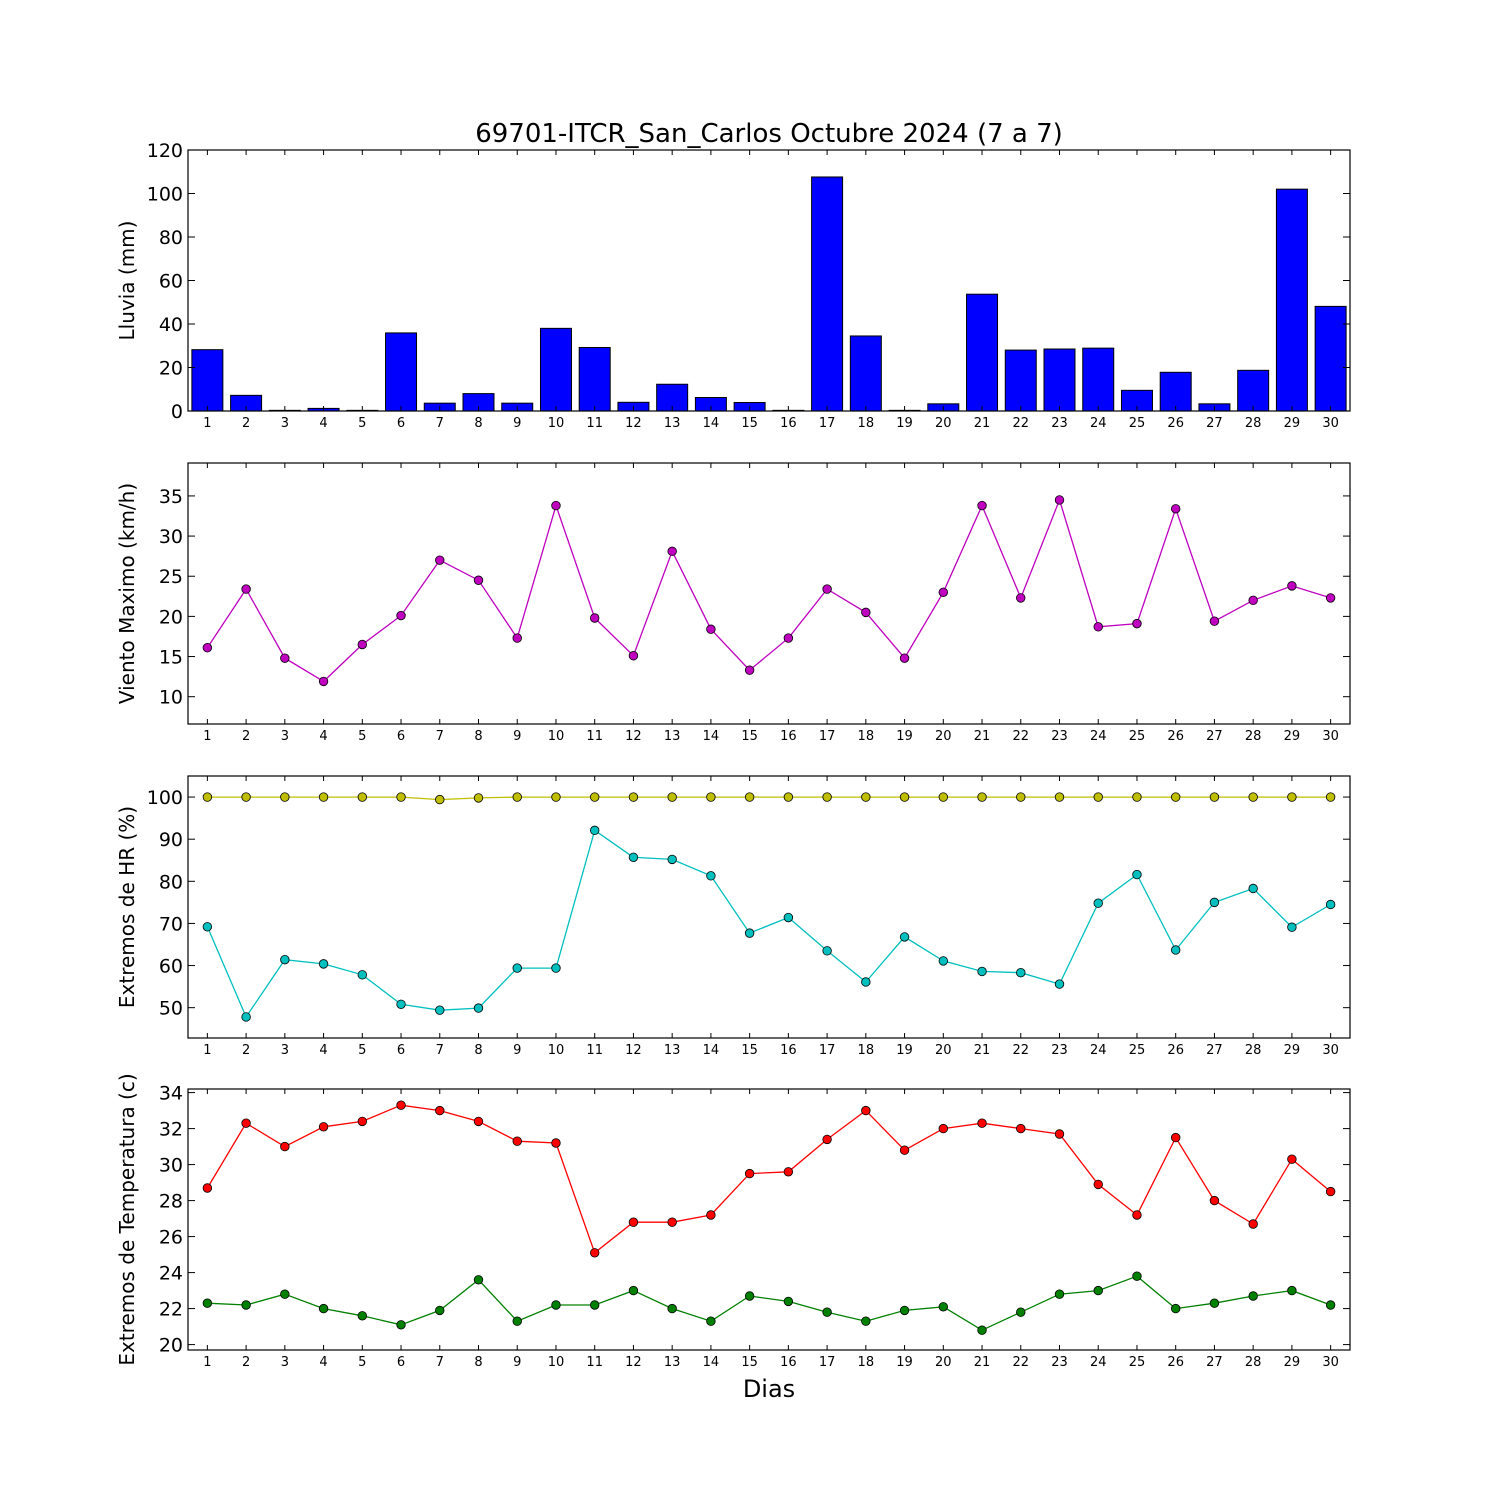  I want to click on y-tick-label: 30, so click(171, 537).